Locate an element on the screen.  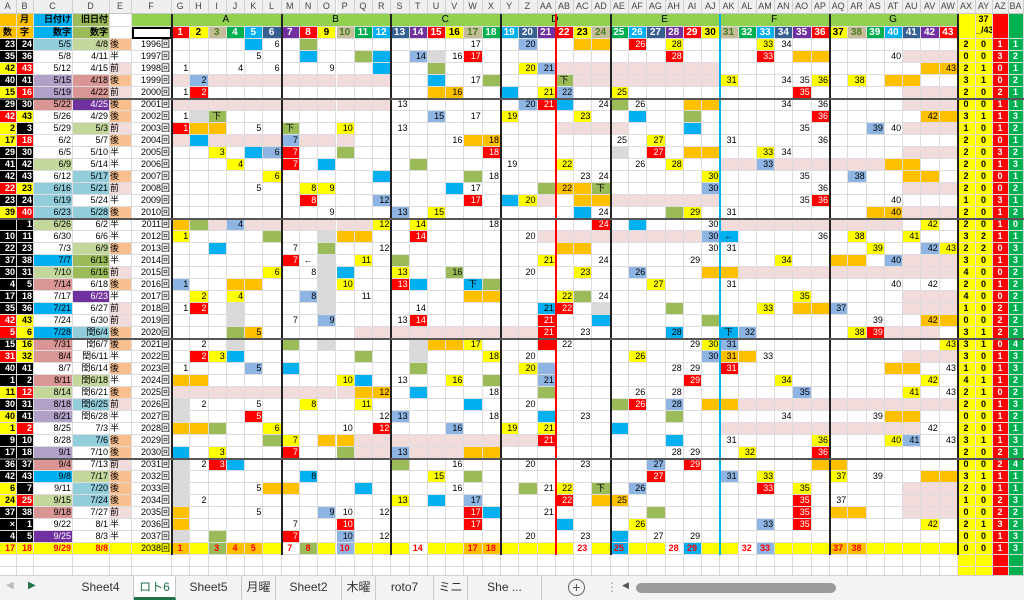
number-header-38: 38 is located at coordinates (857, 33).